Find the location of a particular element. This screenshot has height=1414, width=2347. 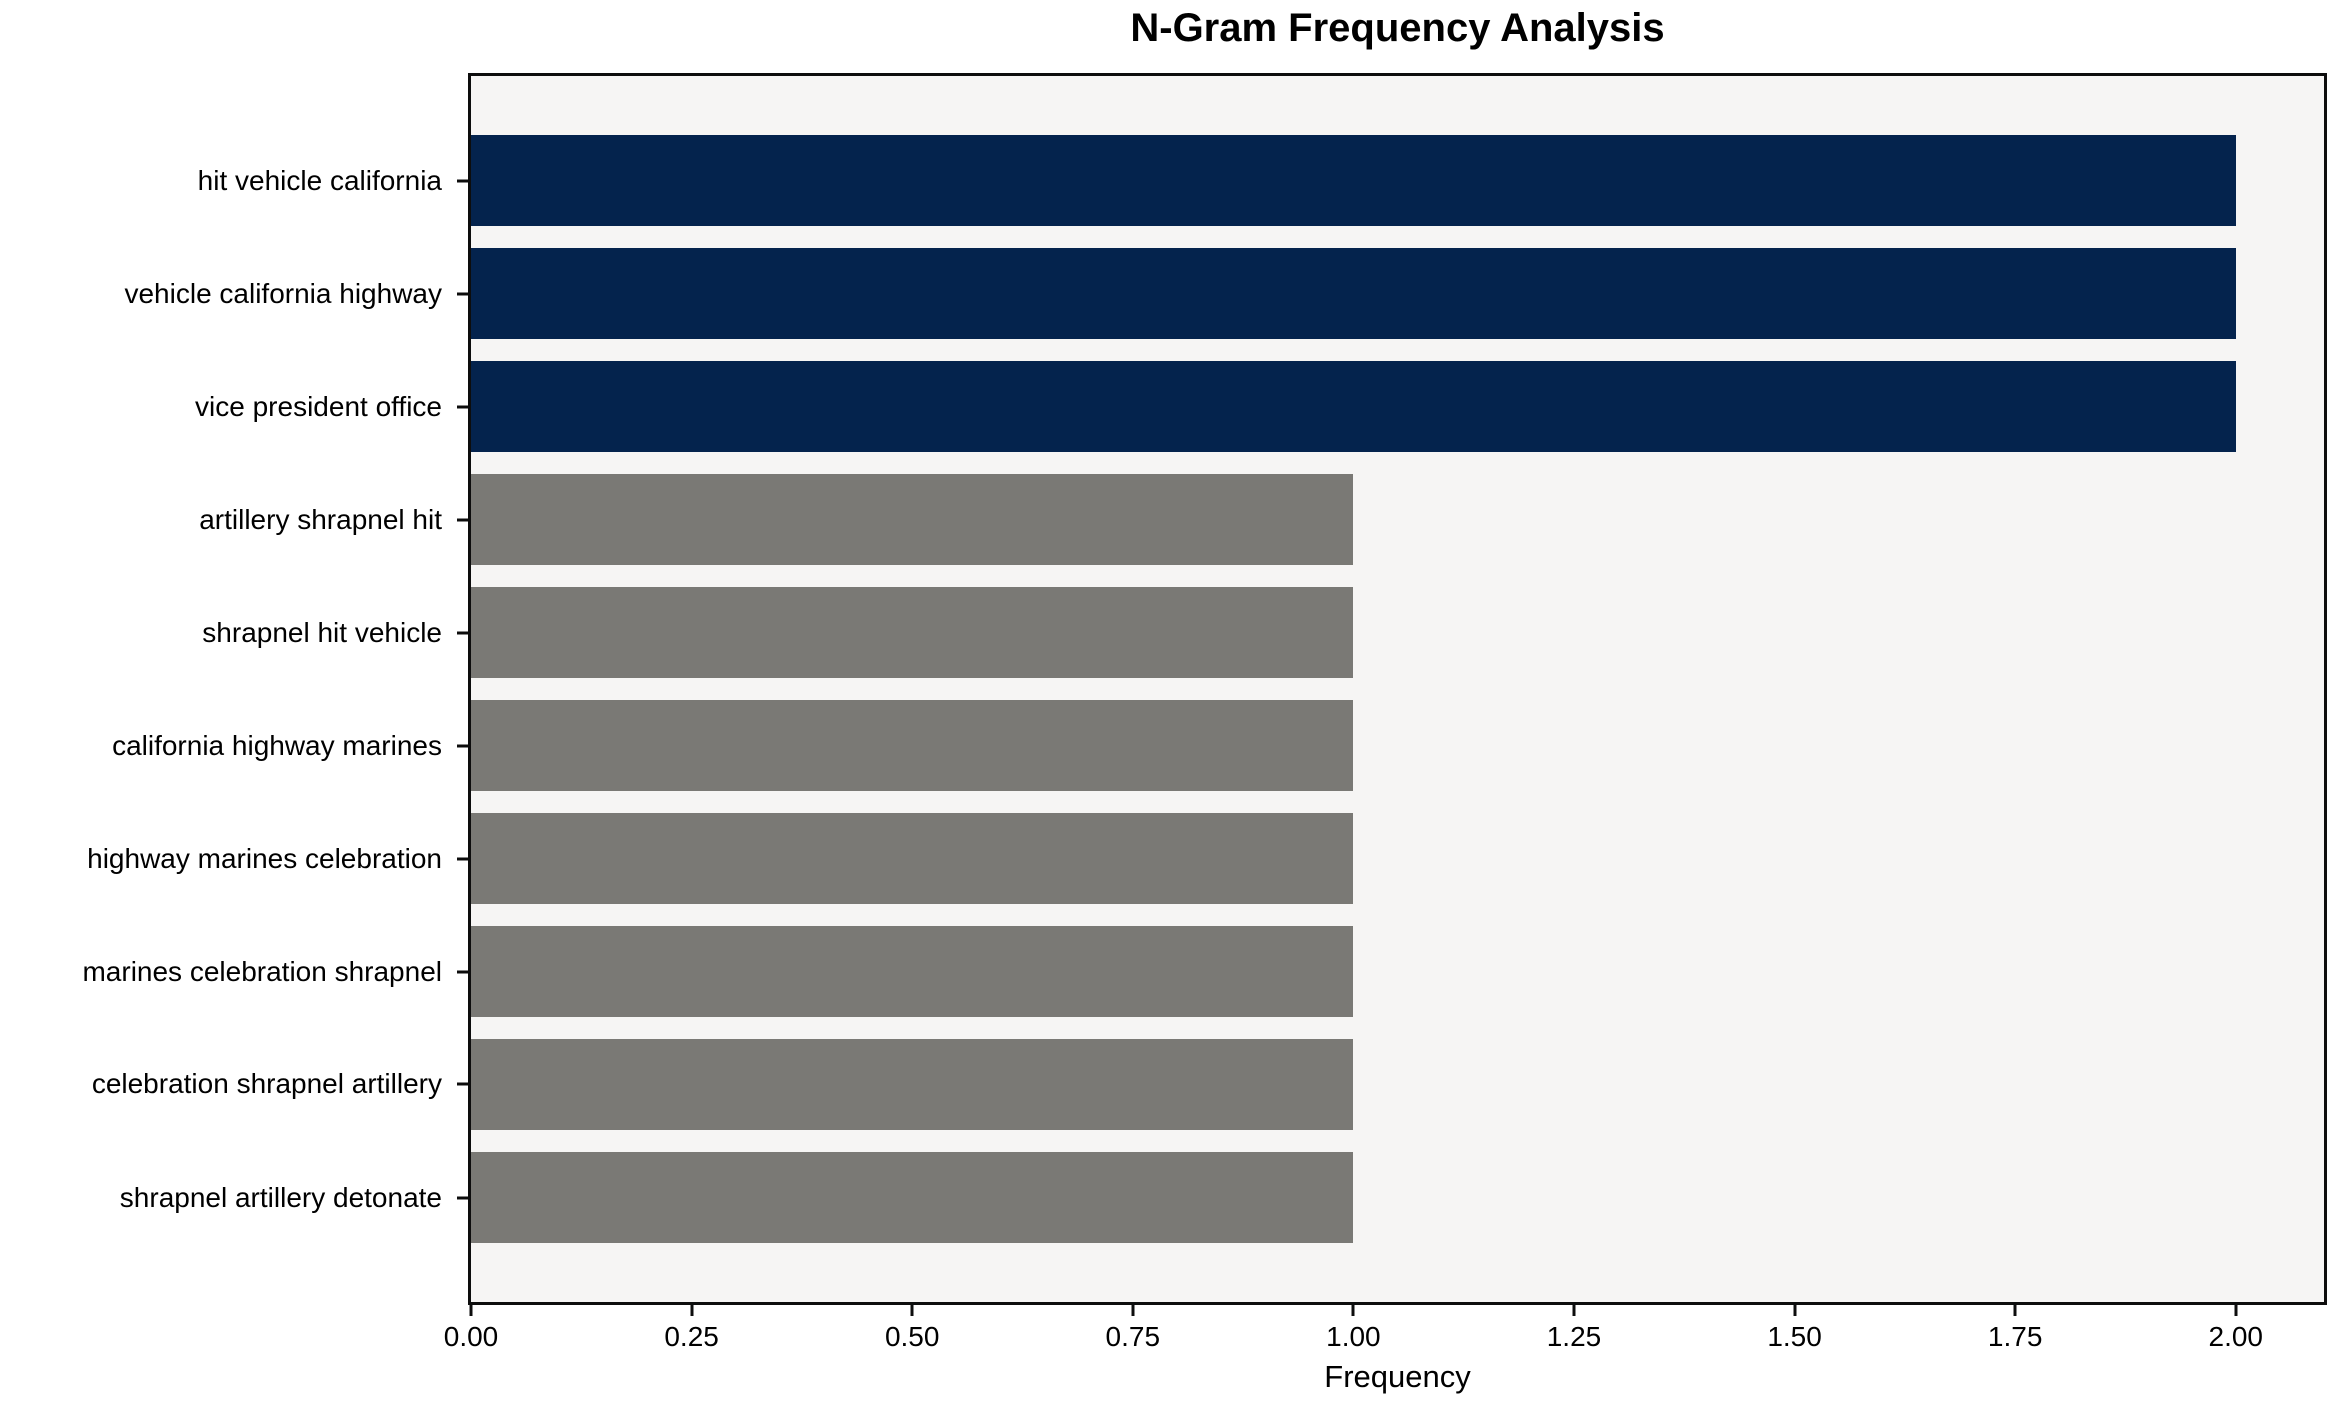

x-tick-label: 0.25 is located at coordinates (691, 1336).